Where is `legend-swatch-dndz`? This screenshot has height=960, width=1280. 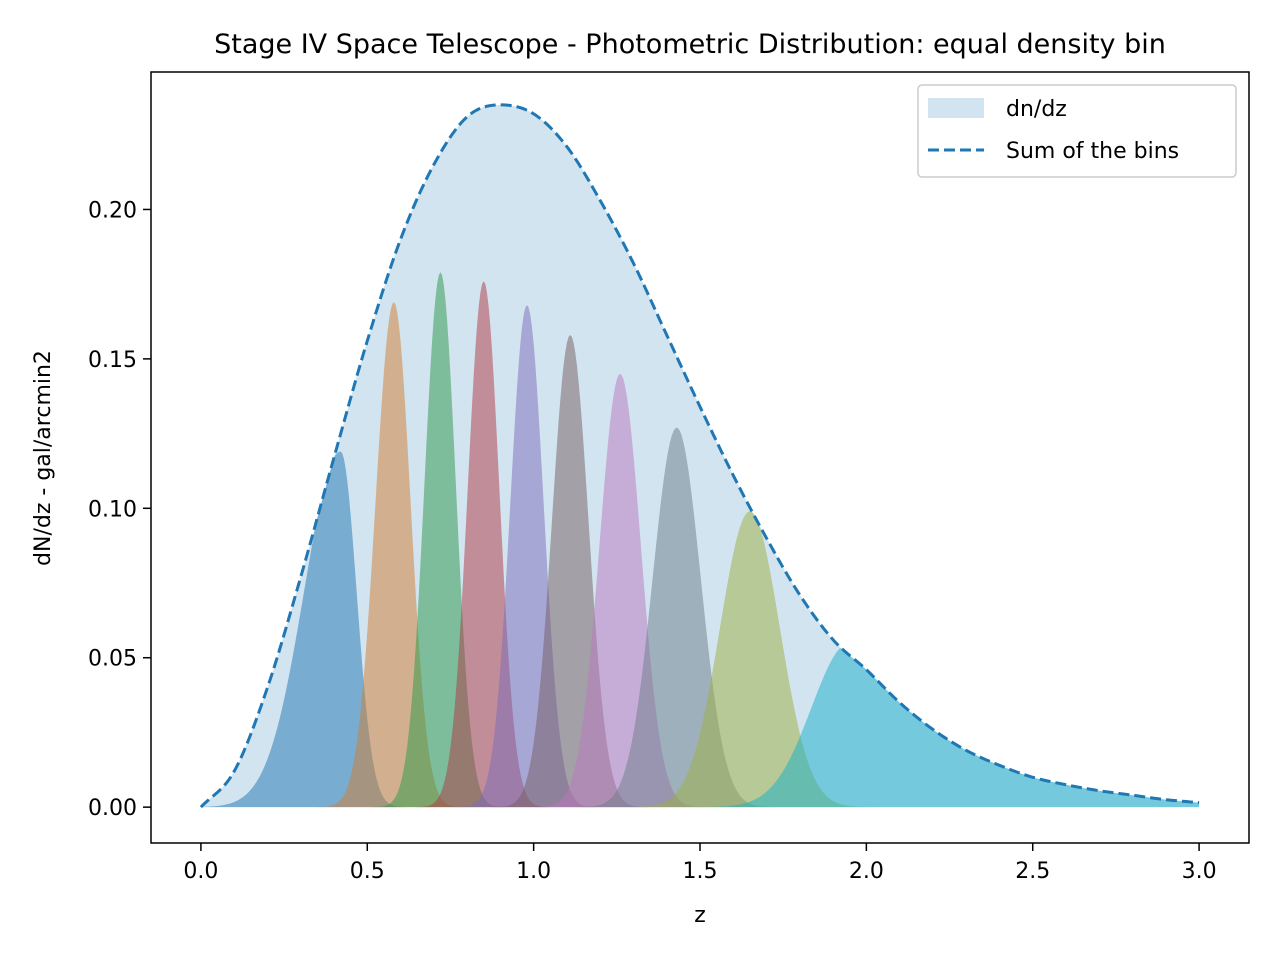
legend-swatch-dndz is located at coordinates (956, 108).